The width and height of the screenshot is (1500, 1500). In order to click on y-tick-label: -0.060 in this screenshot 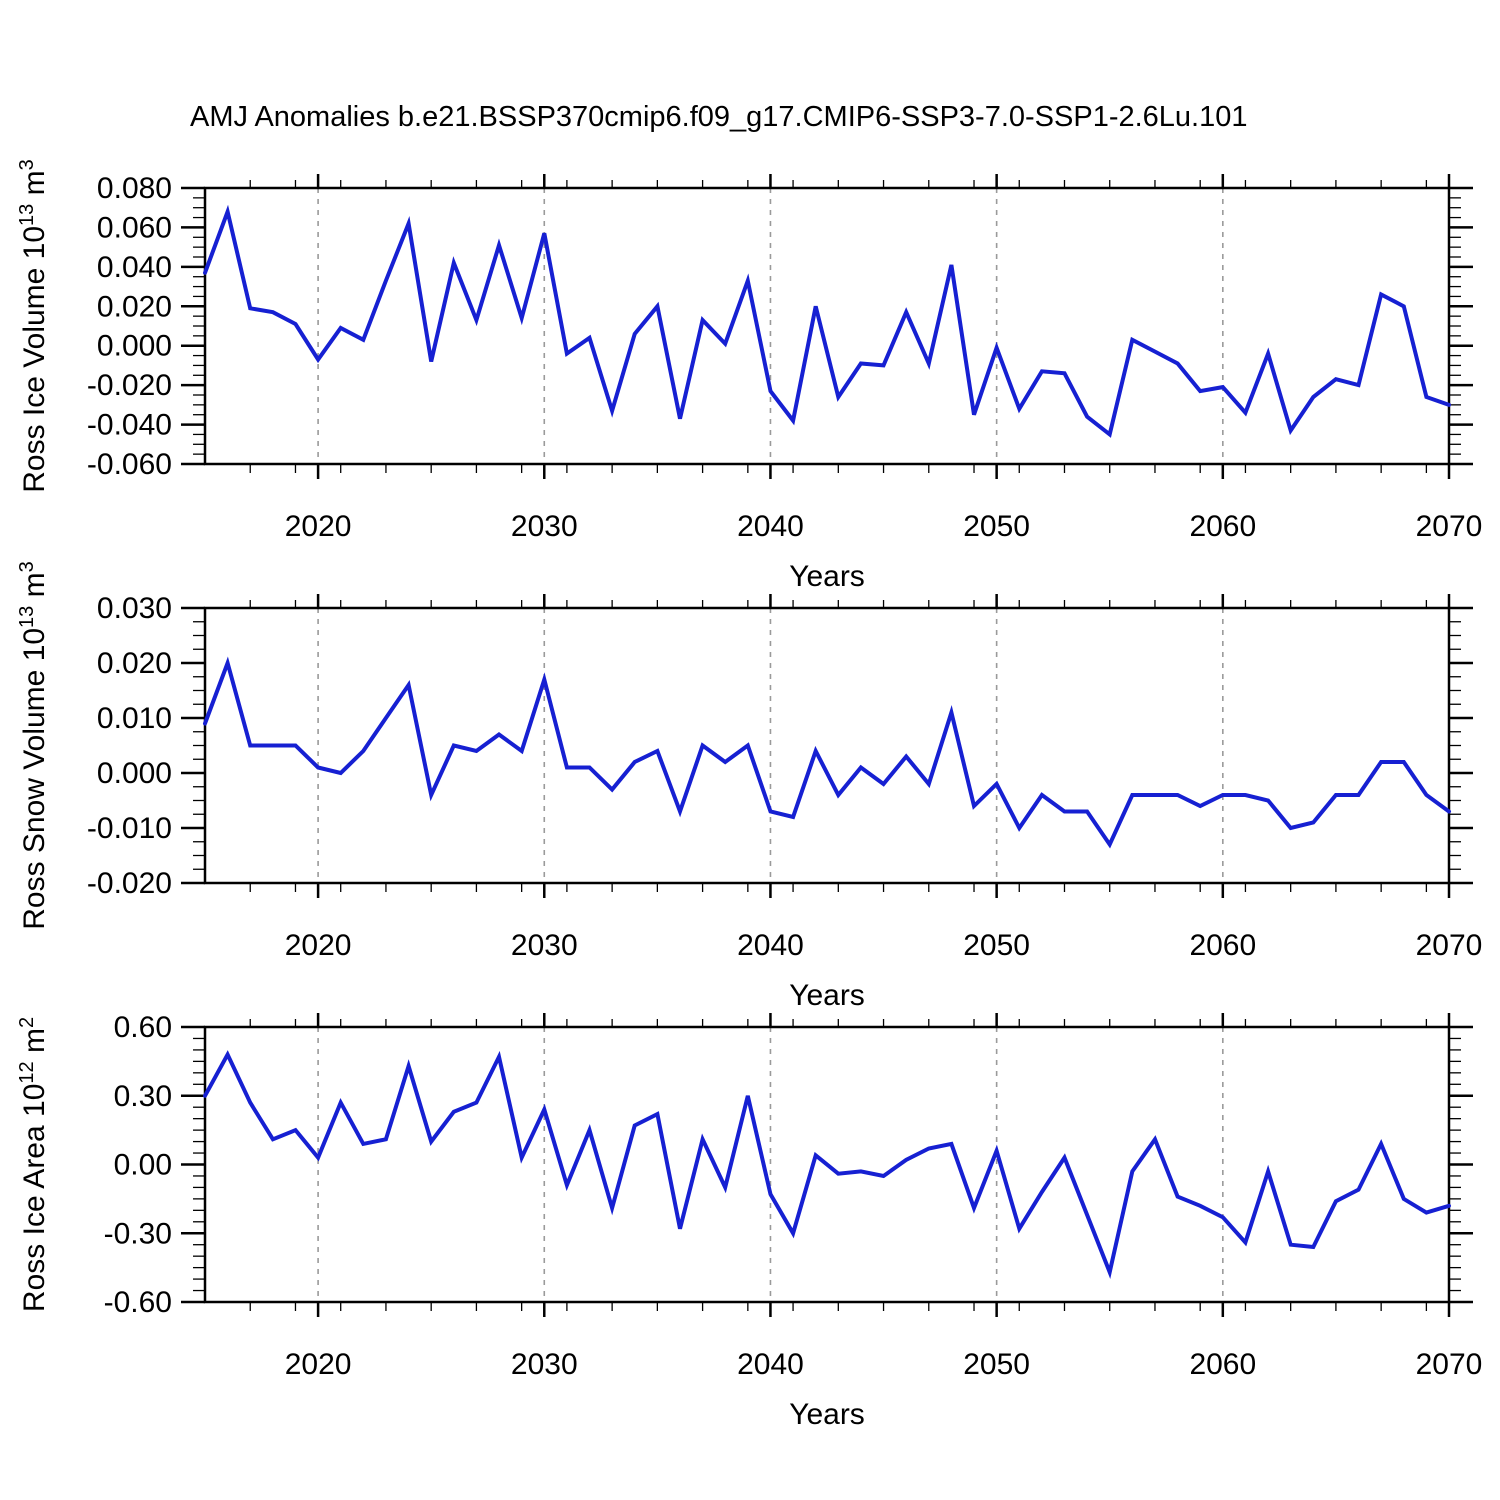, I will do `click(129, 464)`.